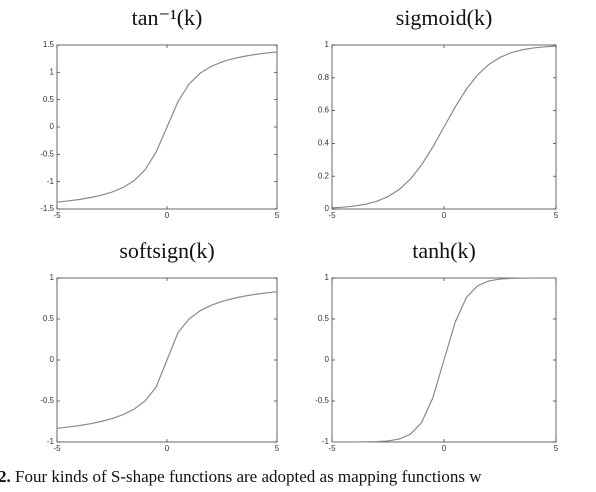  Describe the element at coordinates (324, 110) in the screenshot. I see `y-tick-label: 0.6` at that location.